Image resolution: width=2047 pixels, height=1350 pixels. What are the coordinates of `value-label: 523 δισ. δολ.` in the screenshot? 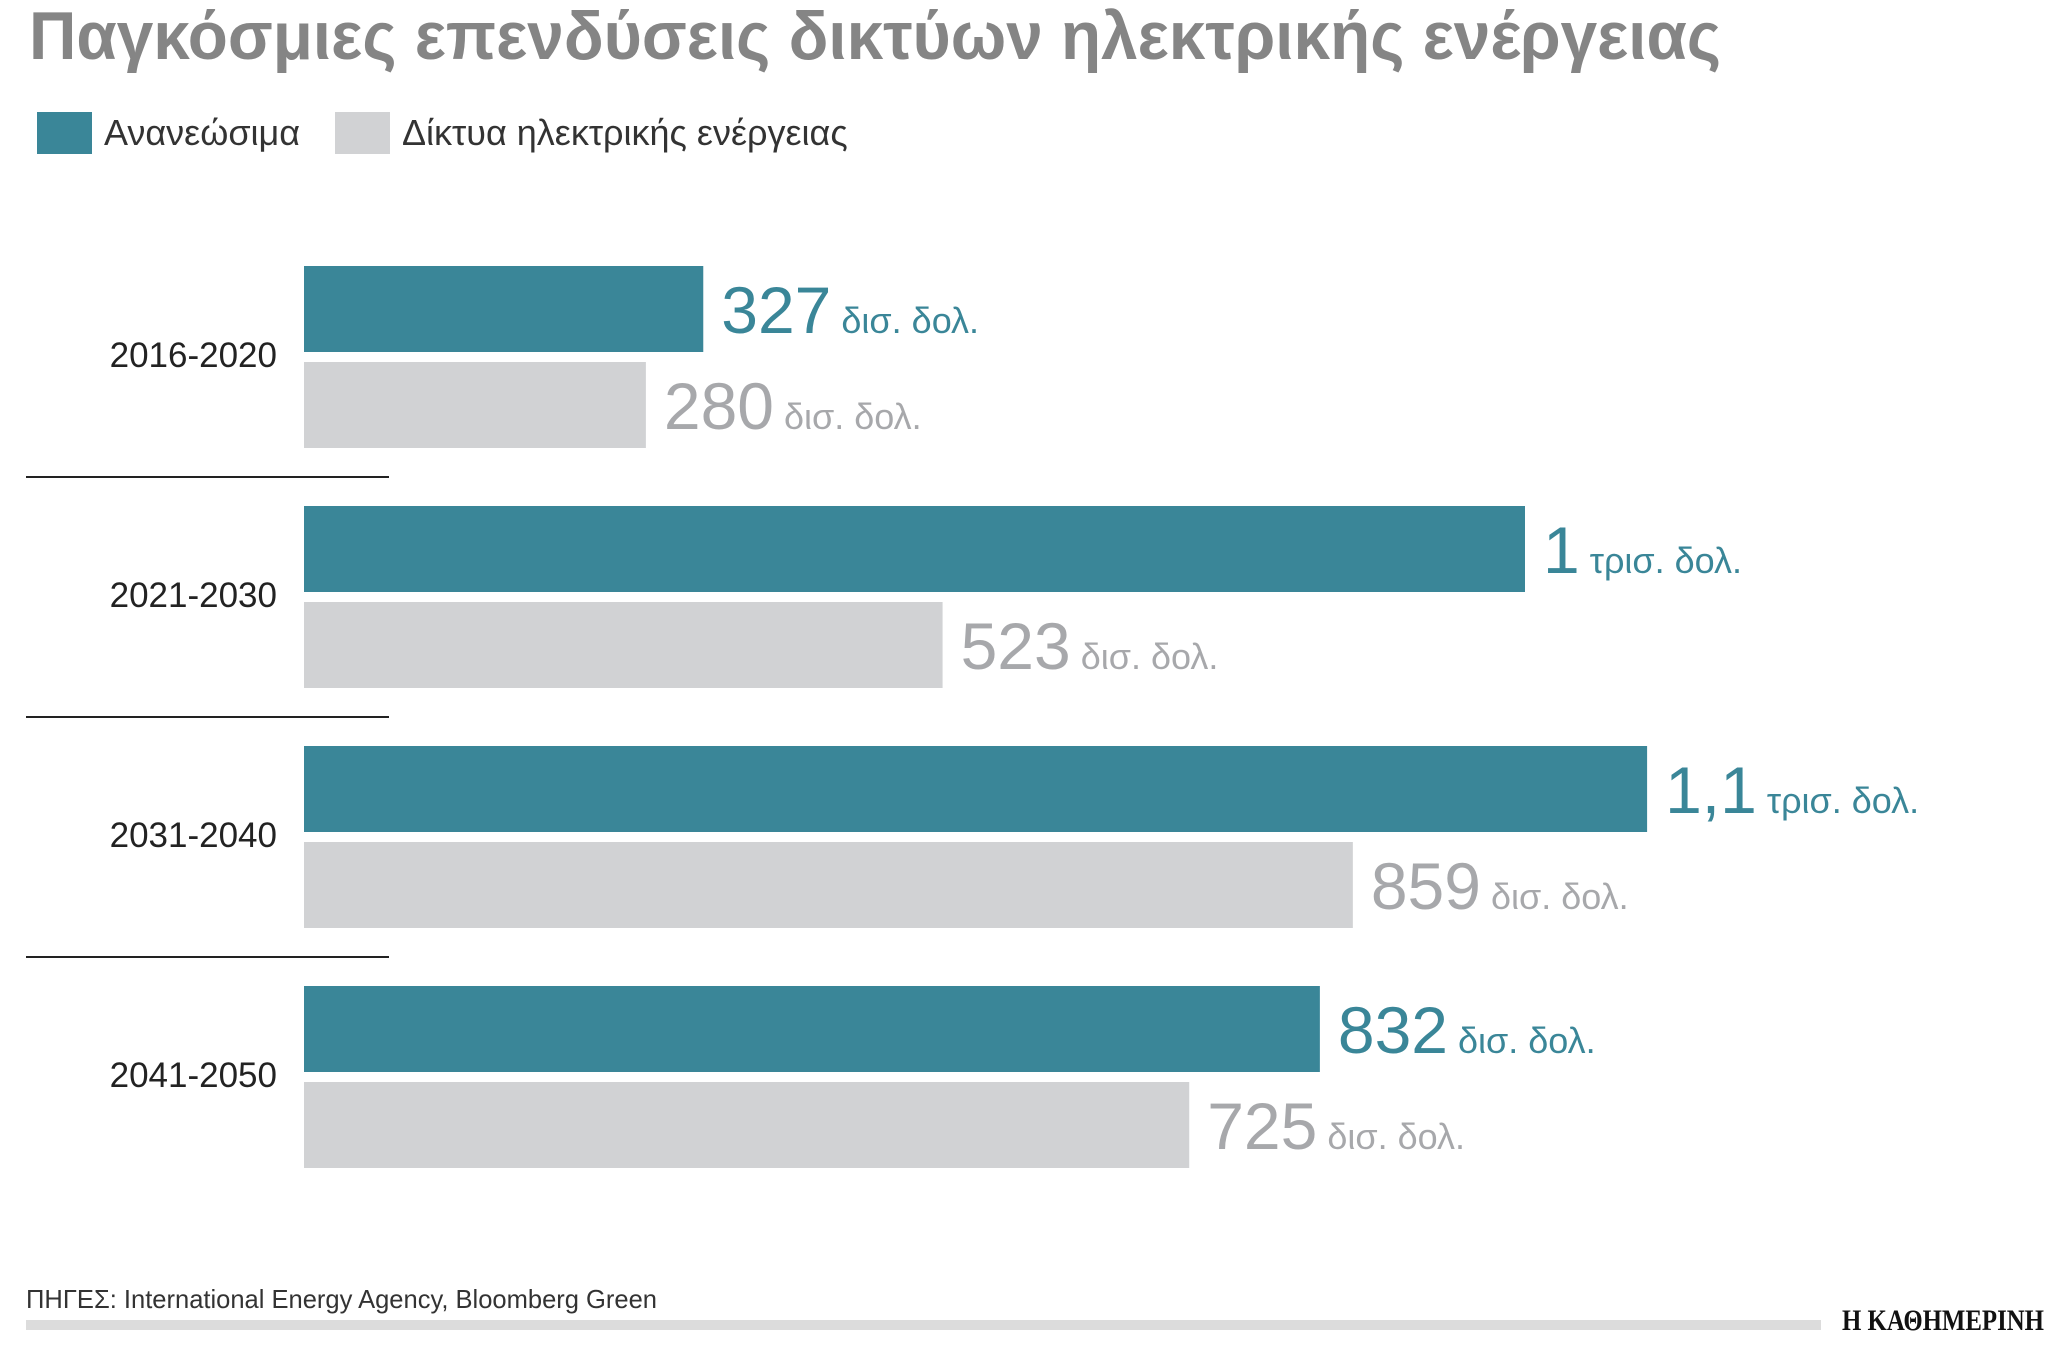 It's located at (1090, 646).